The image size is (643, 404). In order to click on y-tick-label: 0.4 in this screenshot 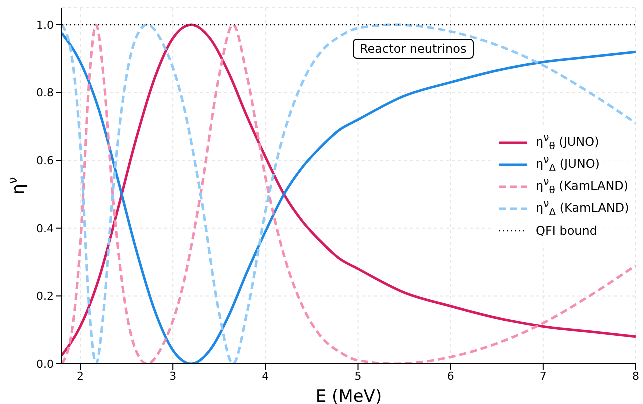, I will do `click(45, 229)`.